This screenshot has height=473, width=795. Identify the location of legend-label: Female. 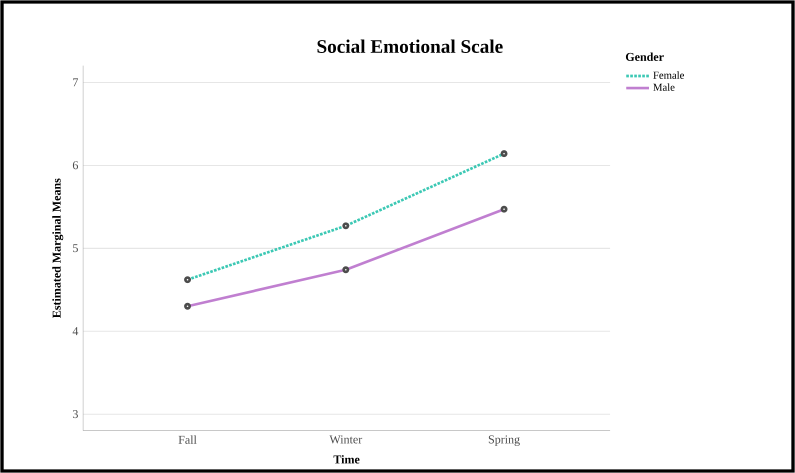
(668, 75).